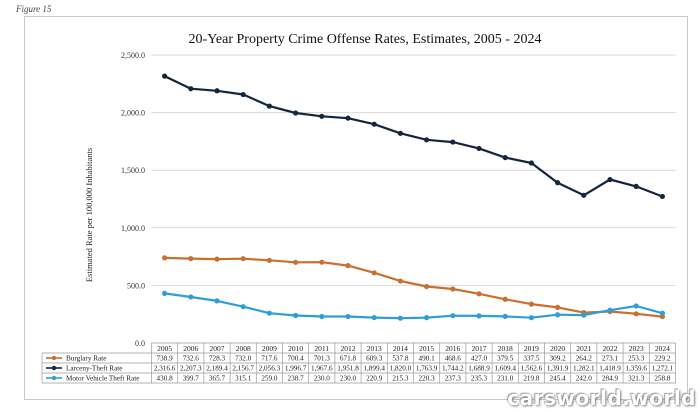 The height and width of the screenshot is (412, 700). Describe the element at coordinates (217, 359) in the screenshot. I see `data-label: 728.3` at that location.